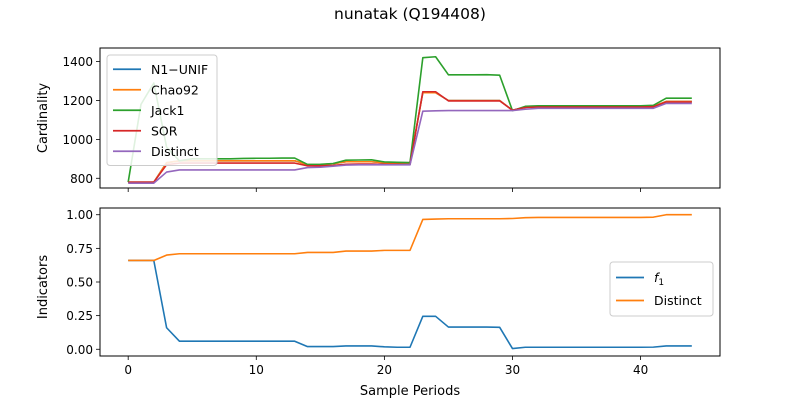 The image size is (800, 400). What do you see at coordinates (77, 101) in the screenshot?
I see `cardinality-y-tick-label: 1200` at bounding box center [77, 101].